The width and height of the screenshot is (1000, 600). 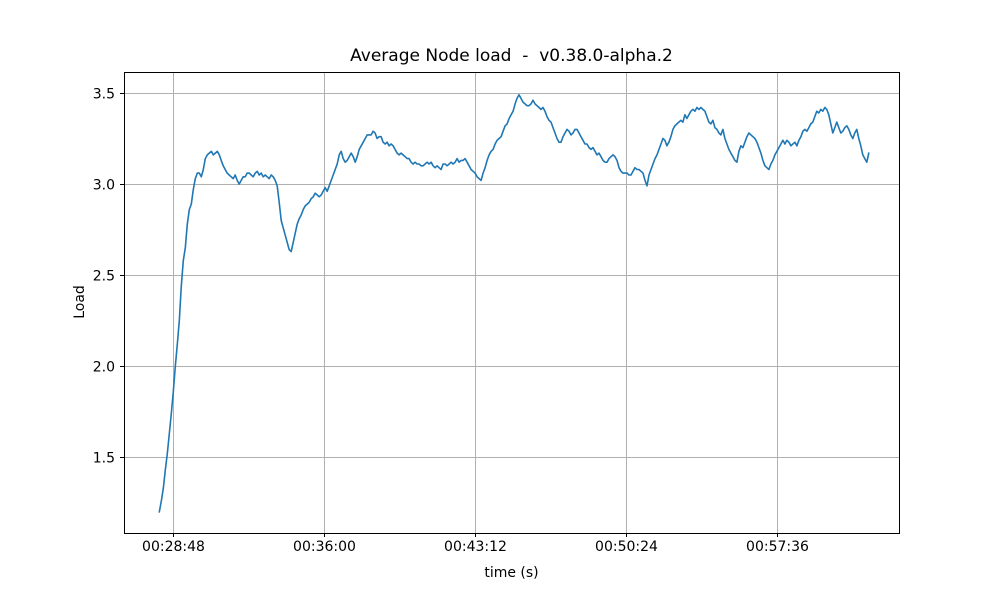 I want to click on y-tick-label: 2.5, so click(x=104, y=277).